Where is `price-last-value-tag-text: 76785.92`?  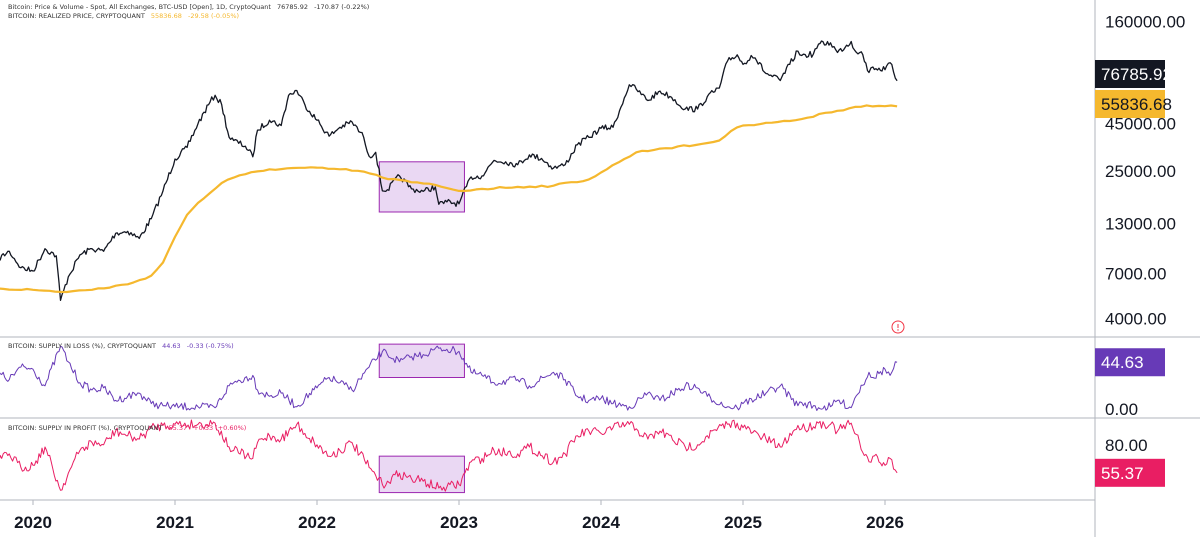
price-last-value-tag-text: 76785.92 is located at coordinates (1136, 74).